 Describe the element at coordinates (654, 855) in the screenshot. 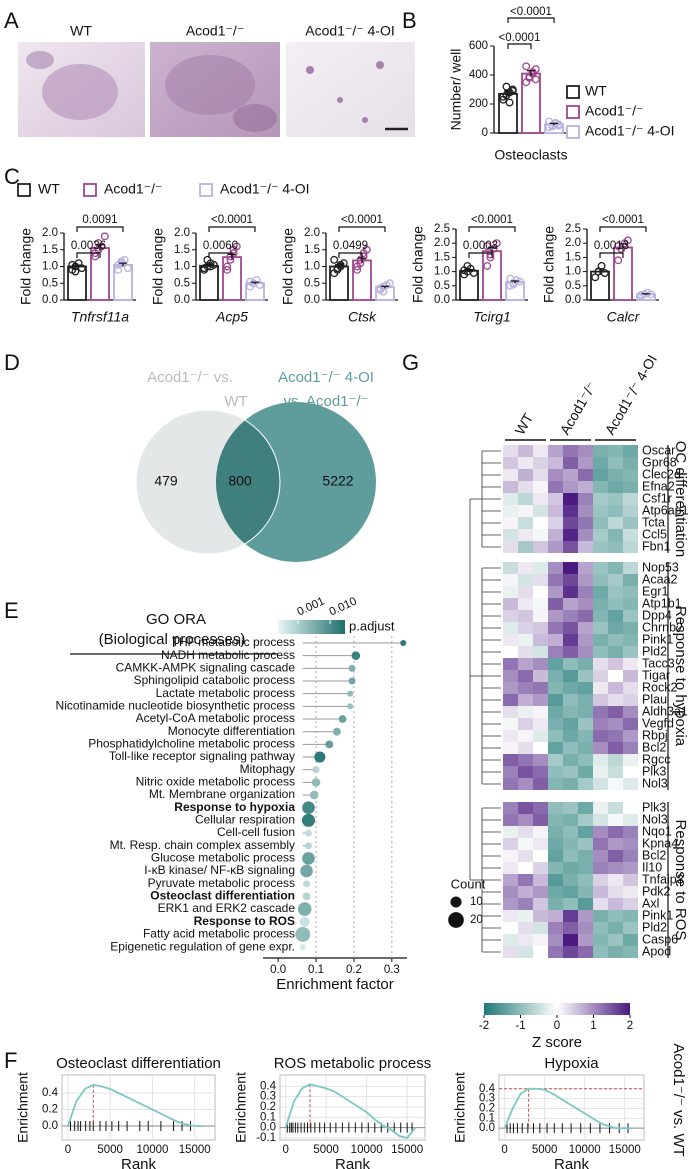

I see `gene-label: Bcl2` at that location.